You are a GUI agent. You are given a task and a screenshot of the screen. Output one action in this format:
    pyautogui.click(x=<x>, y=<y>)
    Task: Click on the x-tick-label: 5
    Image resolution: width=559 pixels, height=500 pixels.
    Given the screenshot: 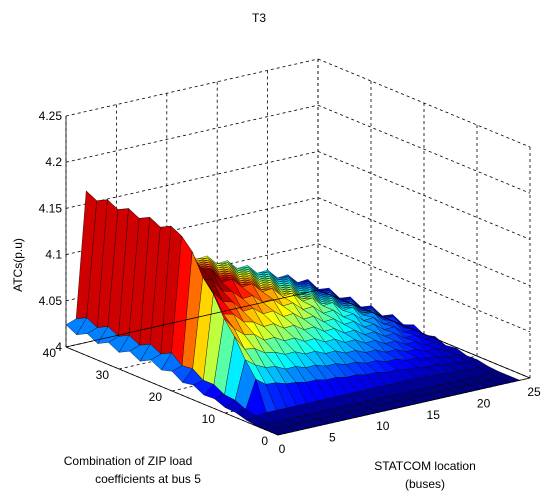 What is the action you would take?
    pyautogui.click(x=332, y=438)
    